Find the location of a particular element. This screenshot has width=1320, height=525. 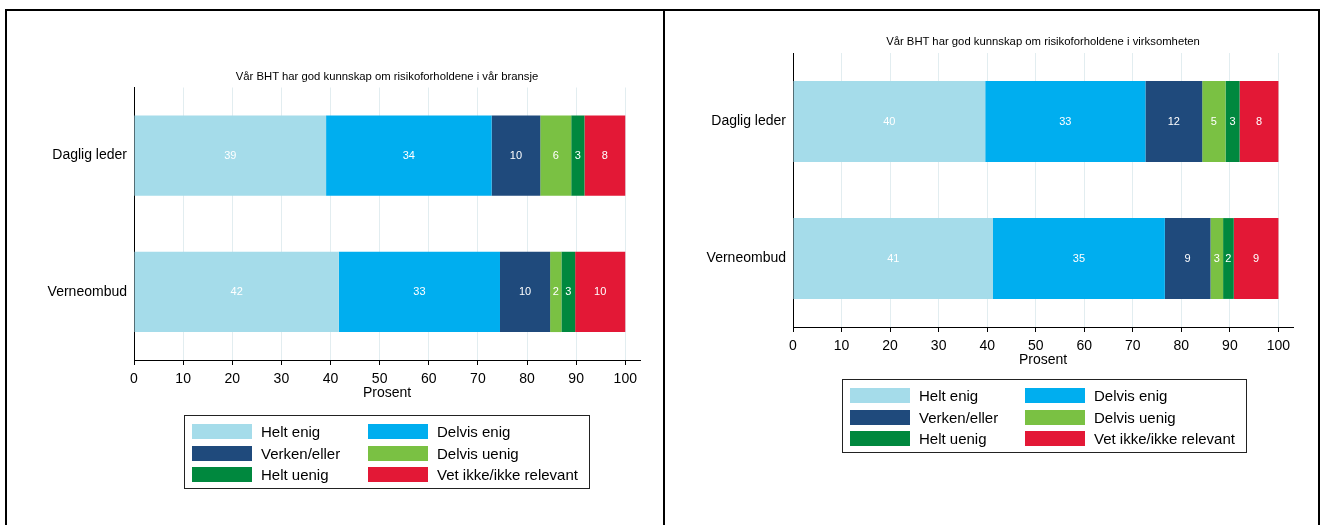

data-label: 35 is located at coordinates (1079, 257).